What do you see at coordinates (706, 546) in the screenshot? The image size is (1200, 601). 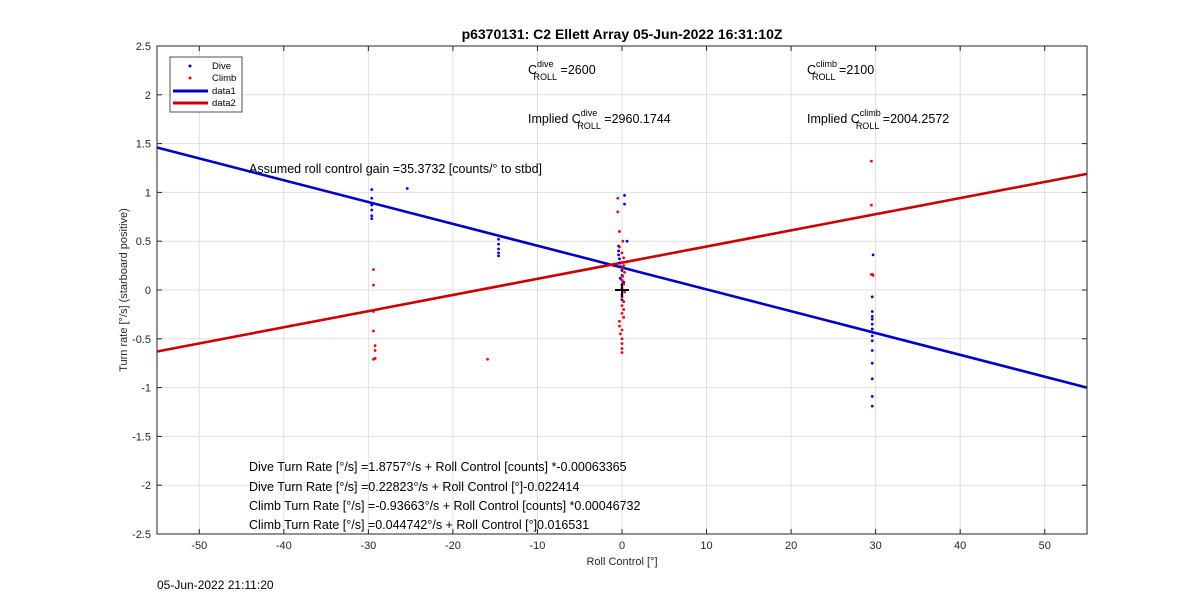 I see `x-tick-label: 10` at bounding box center [706, 546].